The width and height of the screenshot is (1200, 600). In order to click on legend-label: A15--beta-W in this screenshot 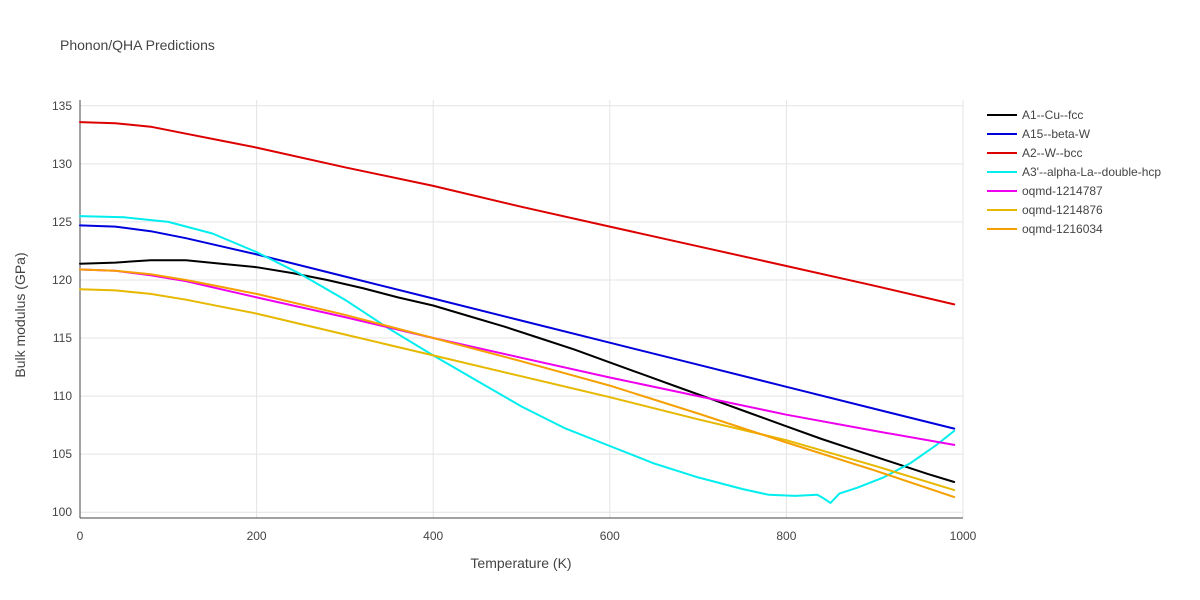, I will do `click(1056, 134)`.